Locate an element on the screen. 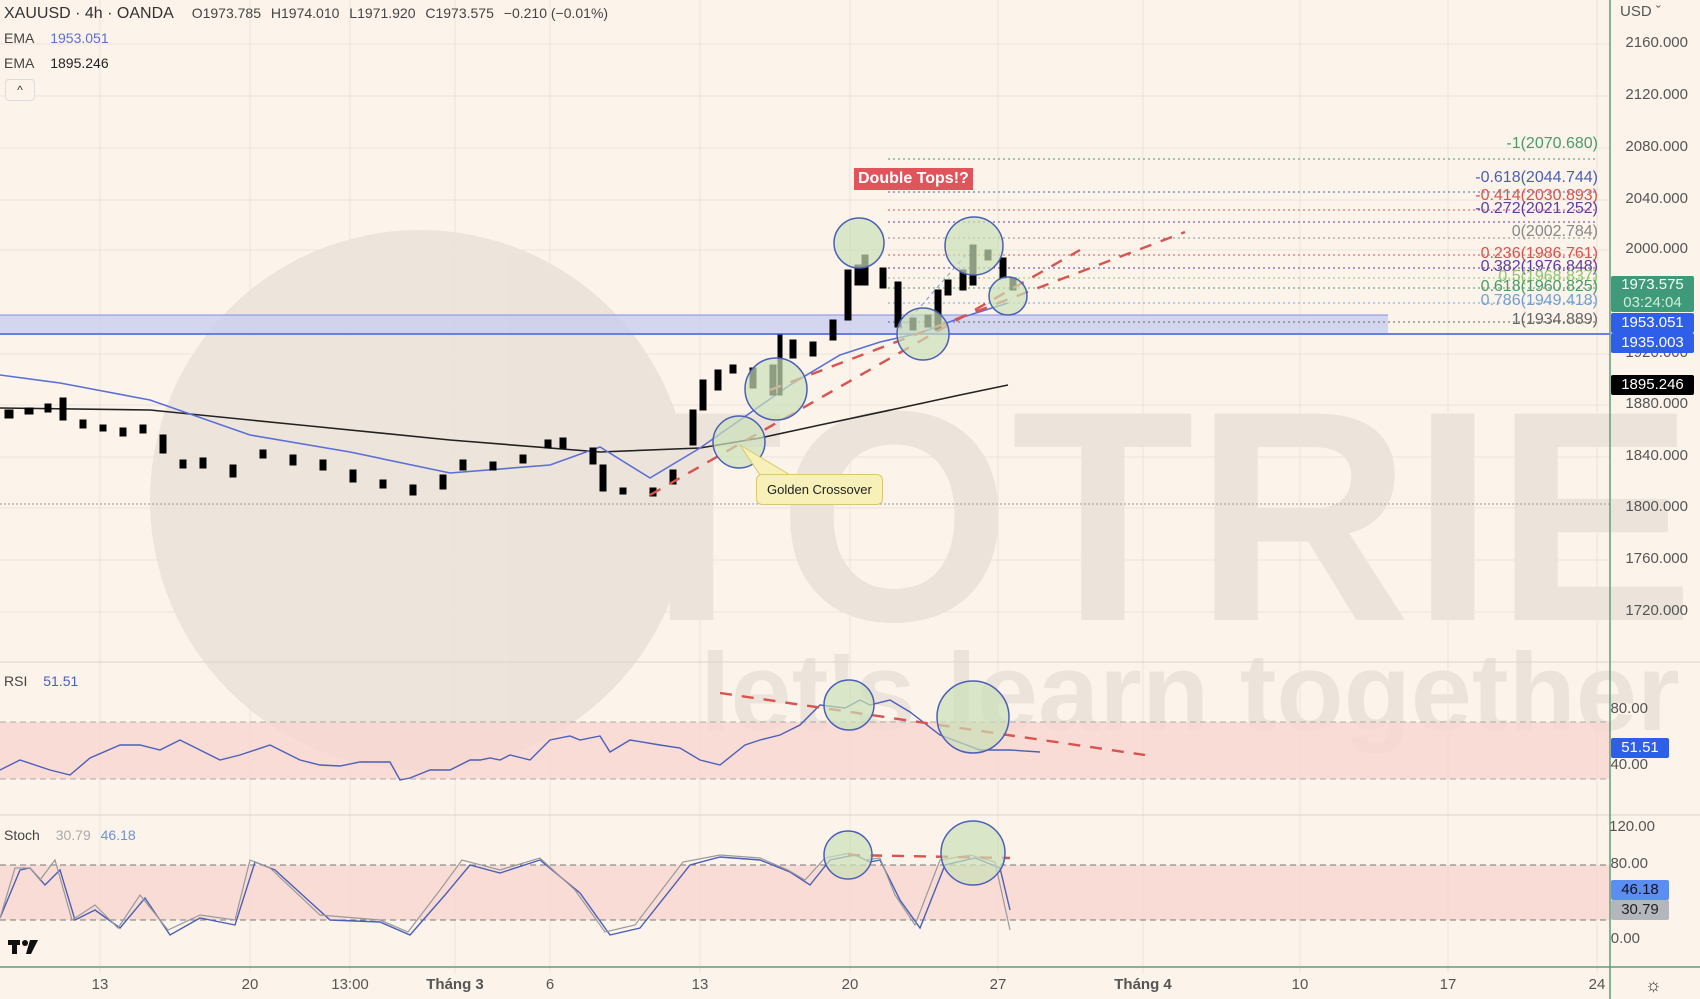 This screenshot has width=1700, height=999. last-price-tag: 1973.575 03:24:04 is located at coordinates (1652, 294).